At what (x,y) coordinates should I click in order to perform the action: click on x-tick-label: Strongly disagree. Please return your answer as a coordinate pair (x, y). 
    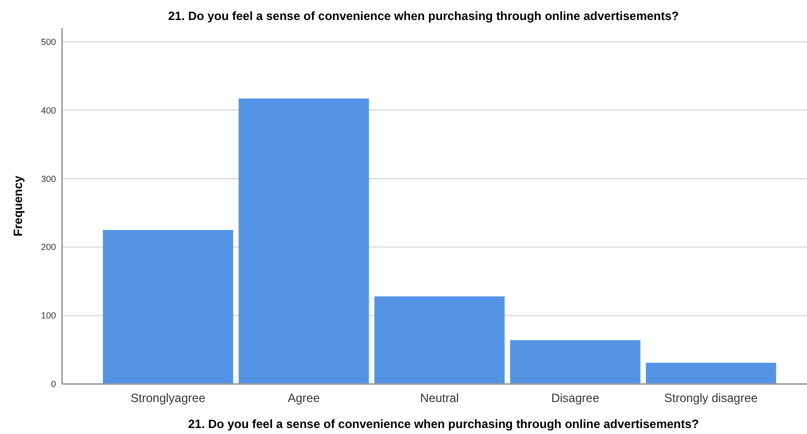
    Looking at the image, I should click on (711, 398).